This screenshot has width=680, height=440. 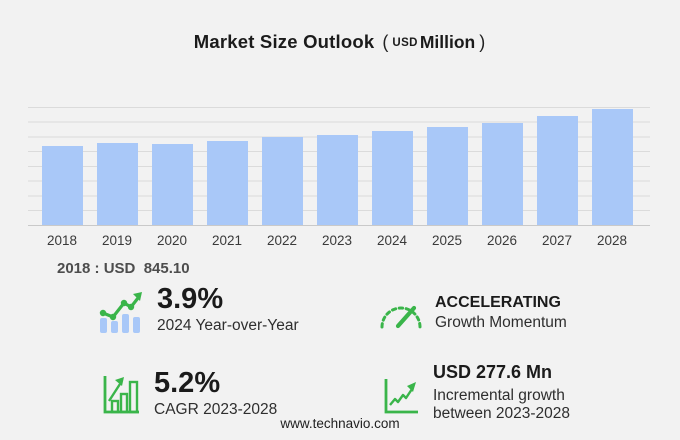 I want to click on momentum-label: Growth Momentum, so click(x=501, y=323).